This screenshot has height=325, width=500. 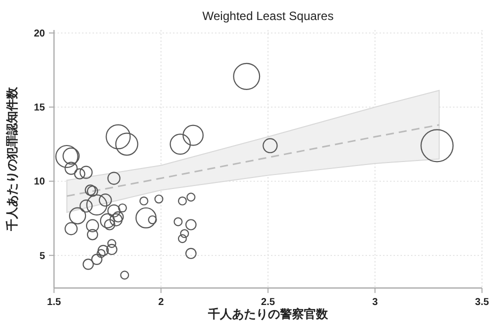 What do you see at coordinates (161, 302) in the screenshot?
I see `x-tick-label: 2` at bounding box center [161, 302].